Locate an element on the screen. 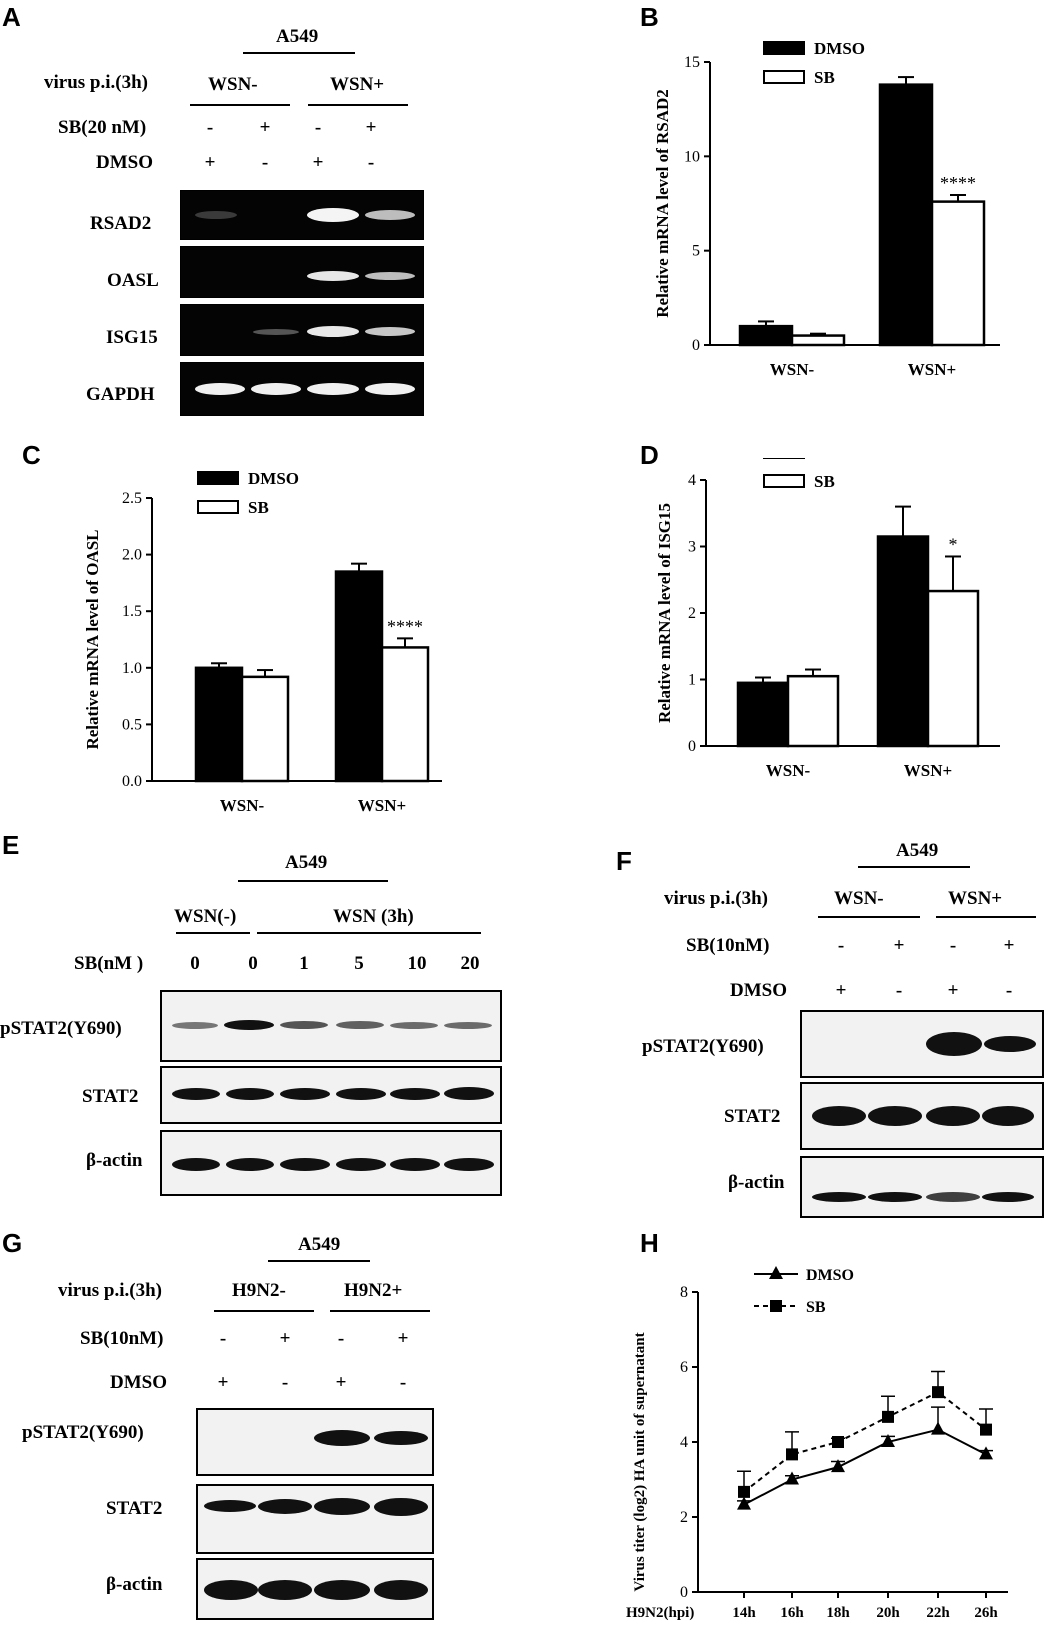  x-tick-label: 18h is located at coordinates (838, 1613).